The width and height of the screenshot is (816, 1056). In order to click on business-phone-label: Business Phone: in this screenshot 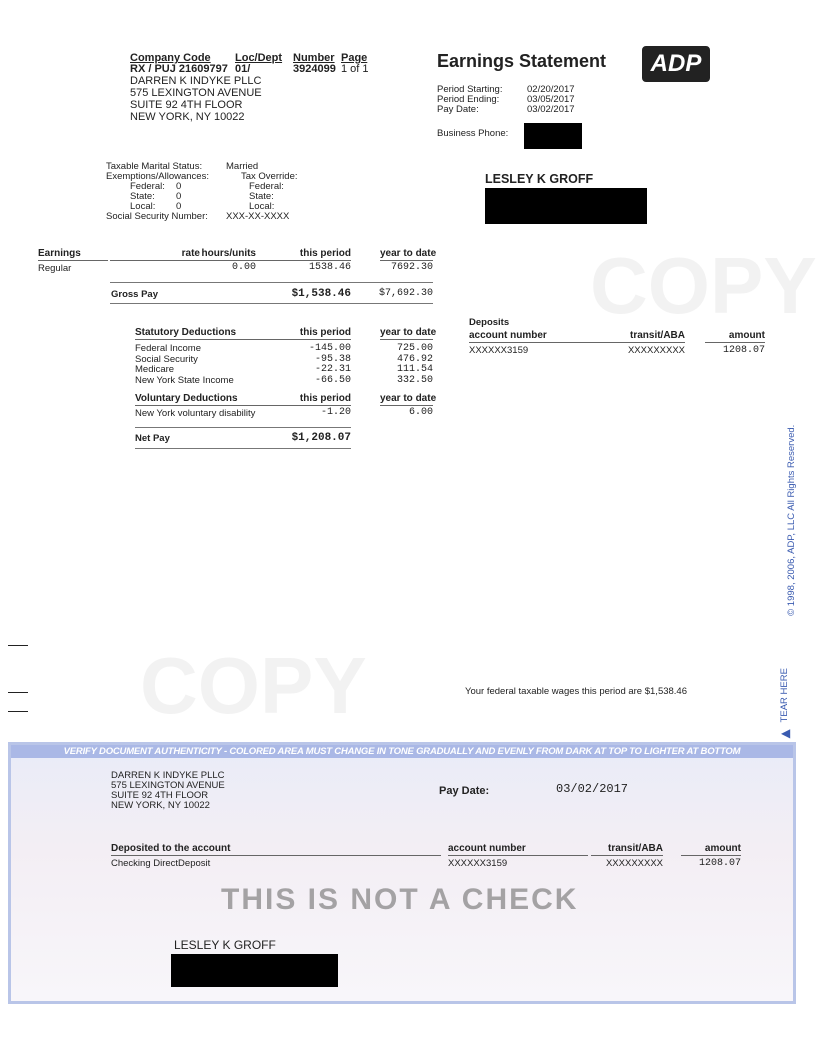, I will do `click(473, 133)`.